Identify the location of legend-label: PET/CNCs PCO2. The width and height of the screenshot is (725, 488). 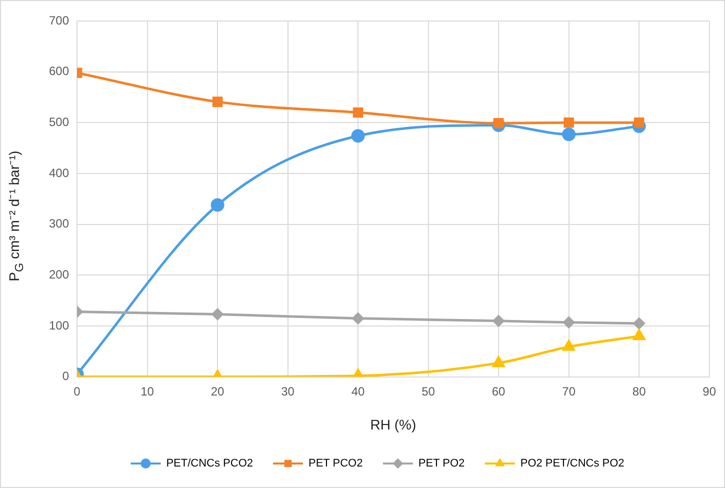
(210, 464).